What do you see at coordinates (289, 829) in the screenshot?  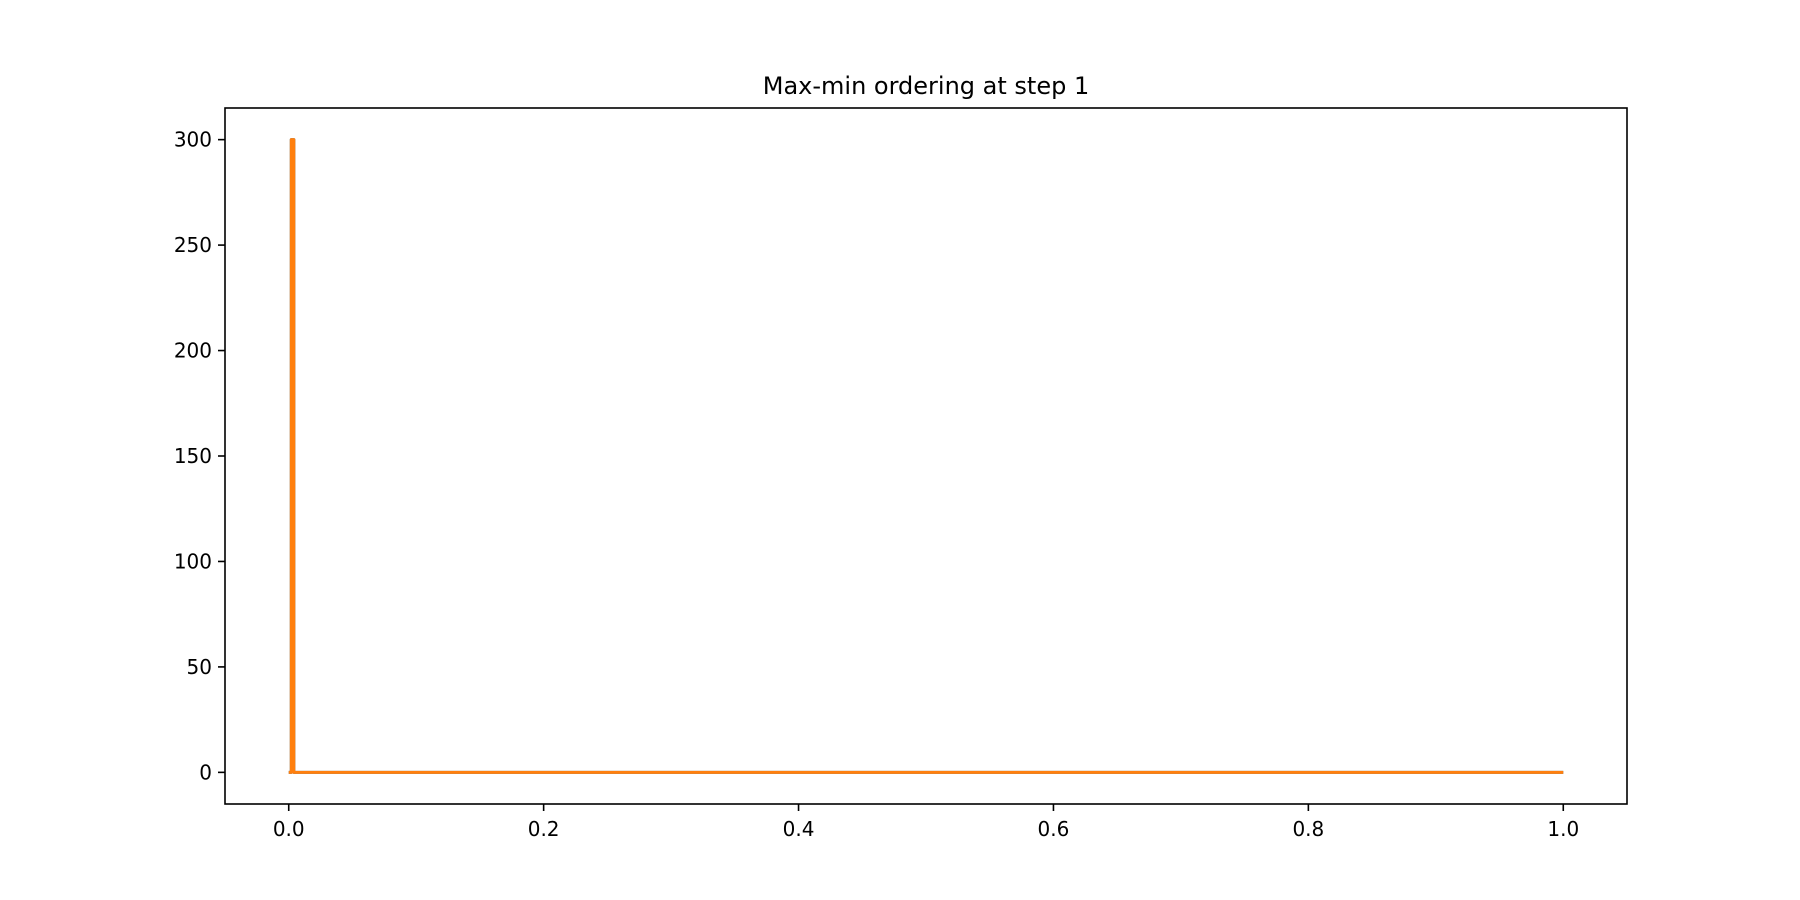 I see `x-tick-label: 0.0` at bounding box center [289, 829].